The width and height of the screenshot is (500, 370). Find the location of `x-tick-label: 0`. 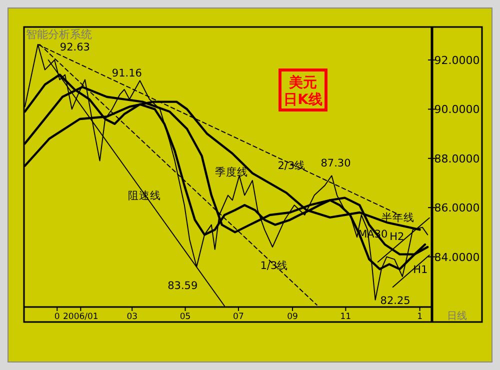

x-tick-label: 0 is located at coordinates (57, 317).